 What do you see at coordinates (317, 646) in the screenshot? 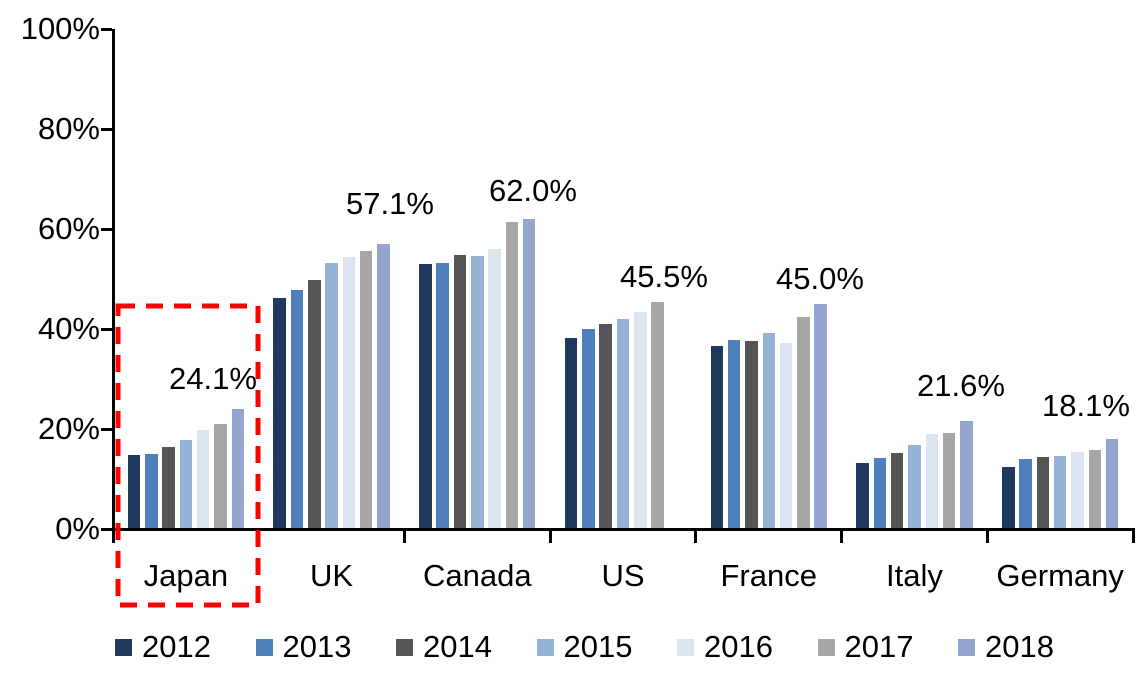
I see `legend-label-2013: 2013` at bounding box center [317, 646].